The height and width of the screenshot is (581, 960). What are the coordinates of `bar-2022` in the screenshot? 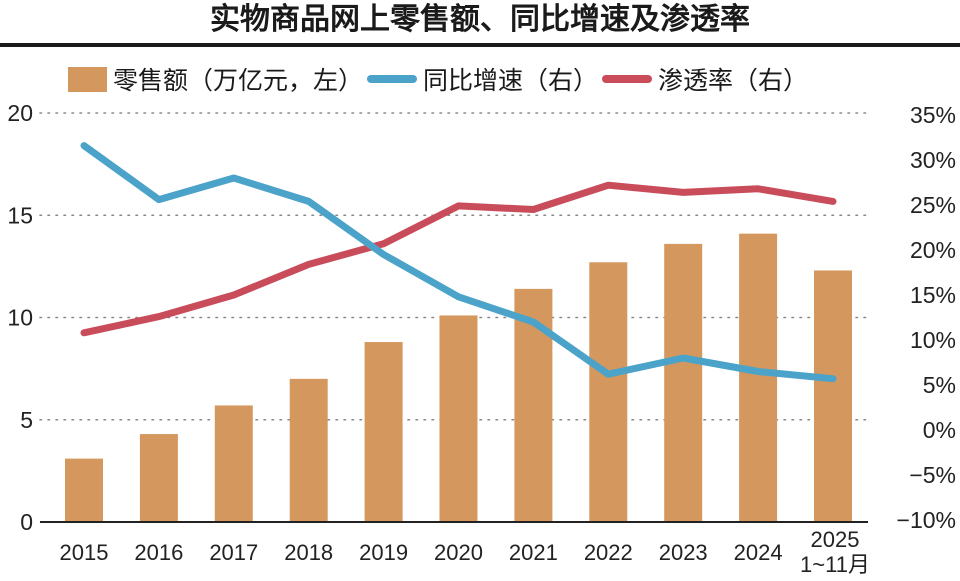 It's located at (608, 392).